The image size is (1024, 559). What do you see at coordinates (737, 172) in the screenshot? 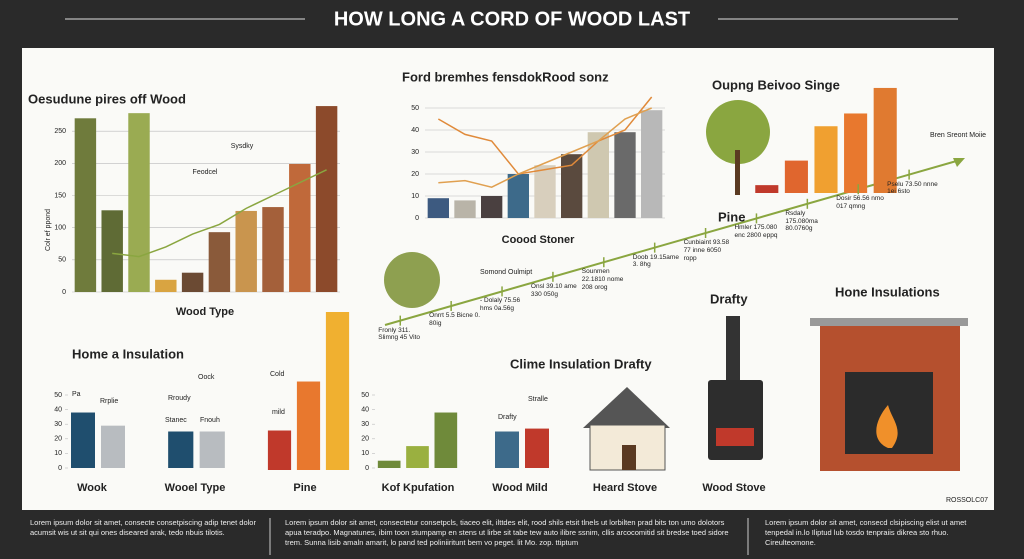
I see `trunk` at bounding box center [737, 172].